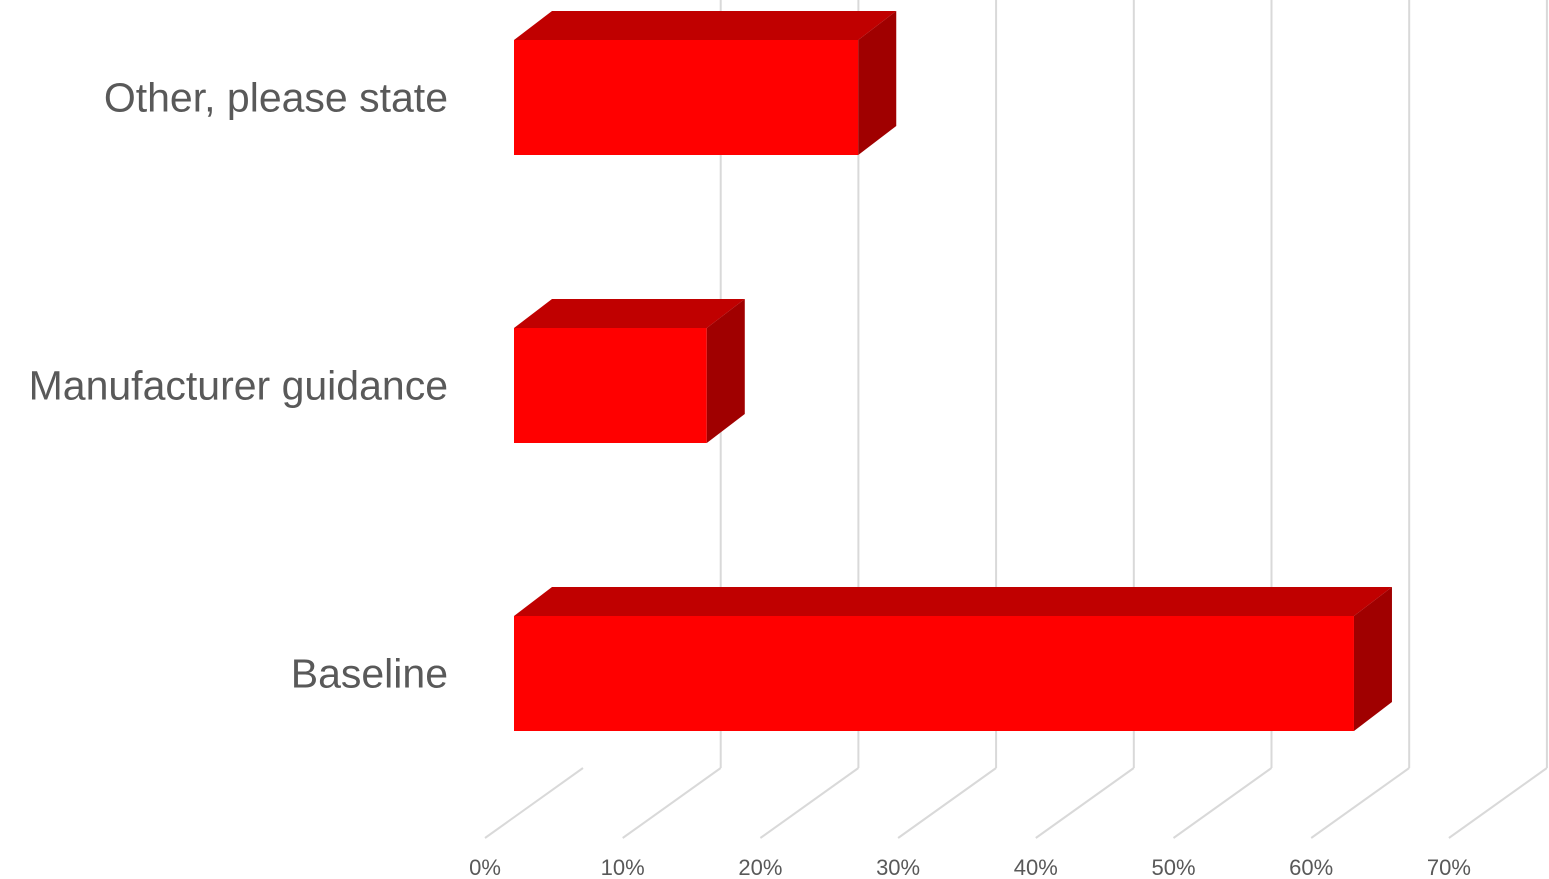  What do you see at coordinates (1173, 867) in the screenshot?
I see `x-tick-label: 50%` at bounding box center [1173, 867].